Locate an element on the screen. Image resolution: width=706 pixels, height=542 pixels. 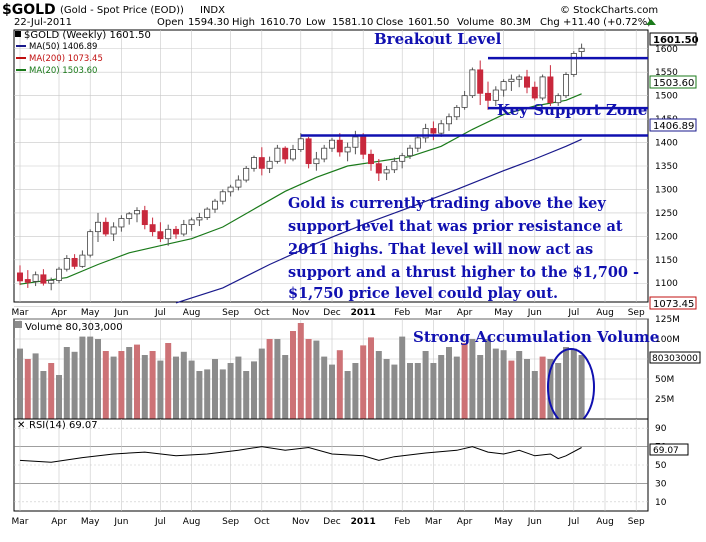
price-tick-label: 1200 is located at coordinates (666, 237).